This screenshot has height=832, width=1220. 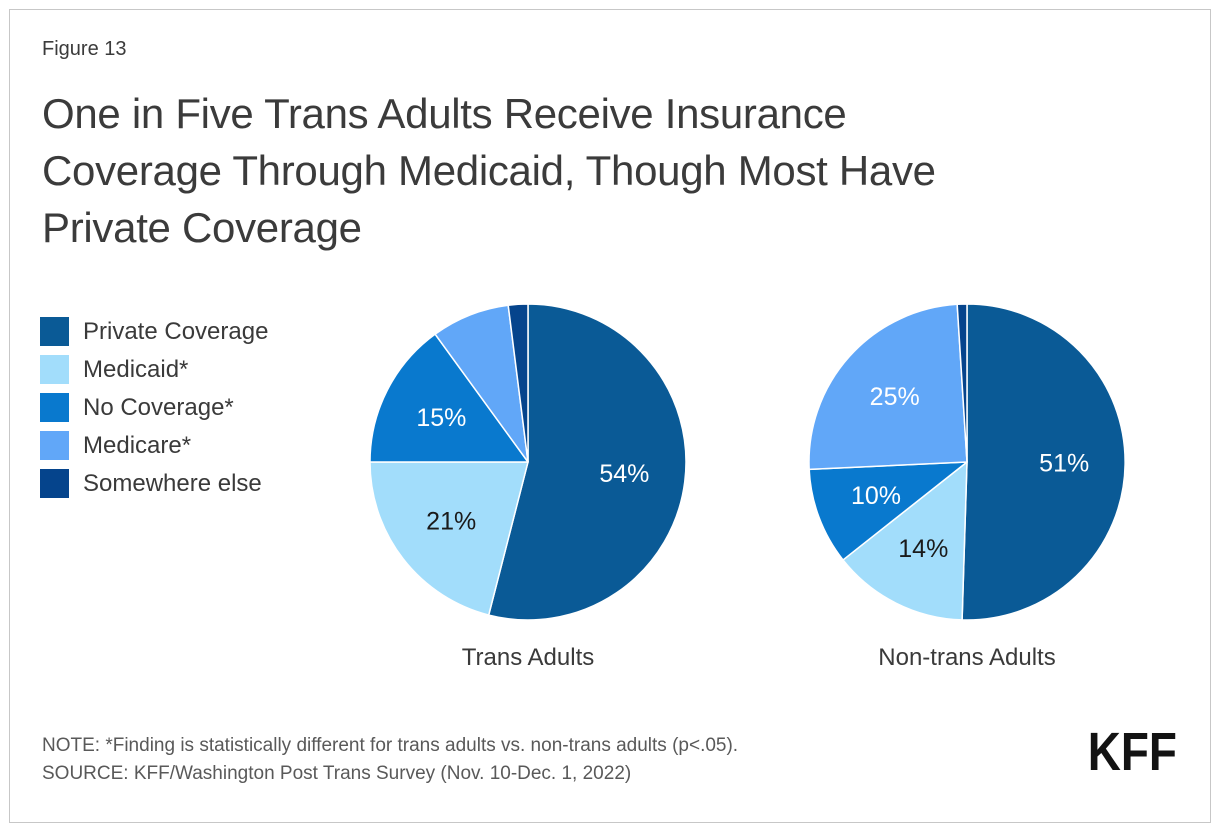 What do you see at coordinates (202, 227) in the screenshot?
I see `chart-title-line-3: Private Coverage` at bounding box center [202, 227].